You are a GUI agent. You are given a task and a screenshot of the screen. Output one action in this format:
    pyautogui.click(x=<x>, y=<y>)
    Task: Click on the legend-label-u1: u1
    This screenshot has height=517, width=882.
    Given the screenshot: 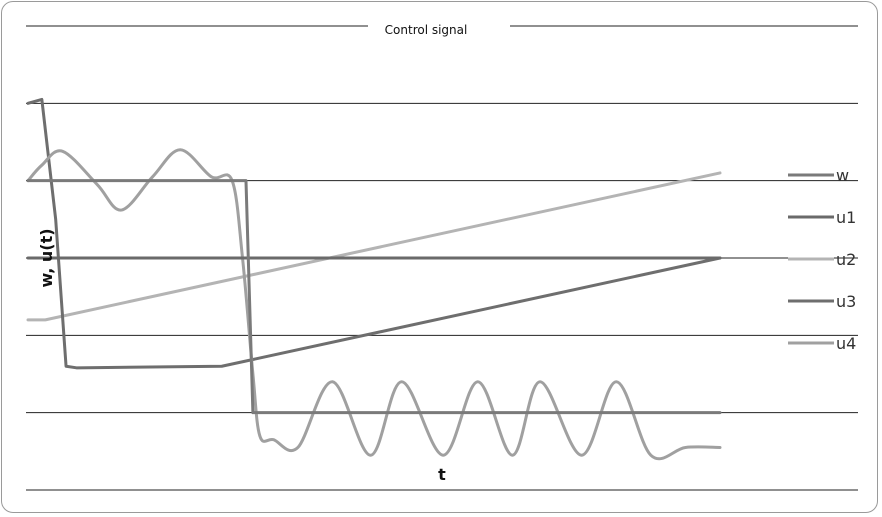 What is the action you would take?
    pyautogui.click(x=846, y=217)
    